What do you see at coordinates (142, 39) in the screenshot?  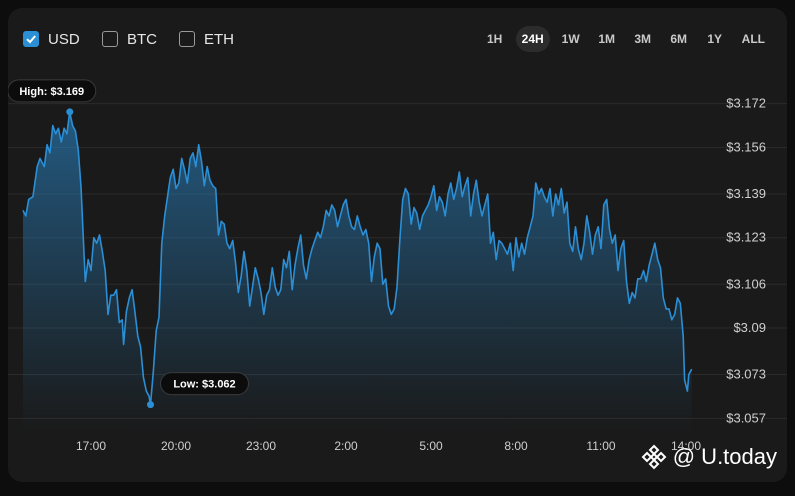 I see `currency-label-btc: BTC` at bounding box center [142, 39].